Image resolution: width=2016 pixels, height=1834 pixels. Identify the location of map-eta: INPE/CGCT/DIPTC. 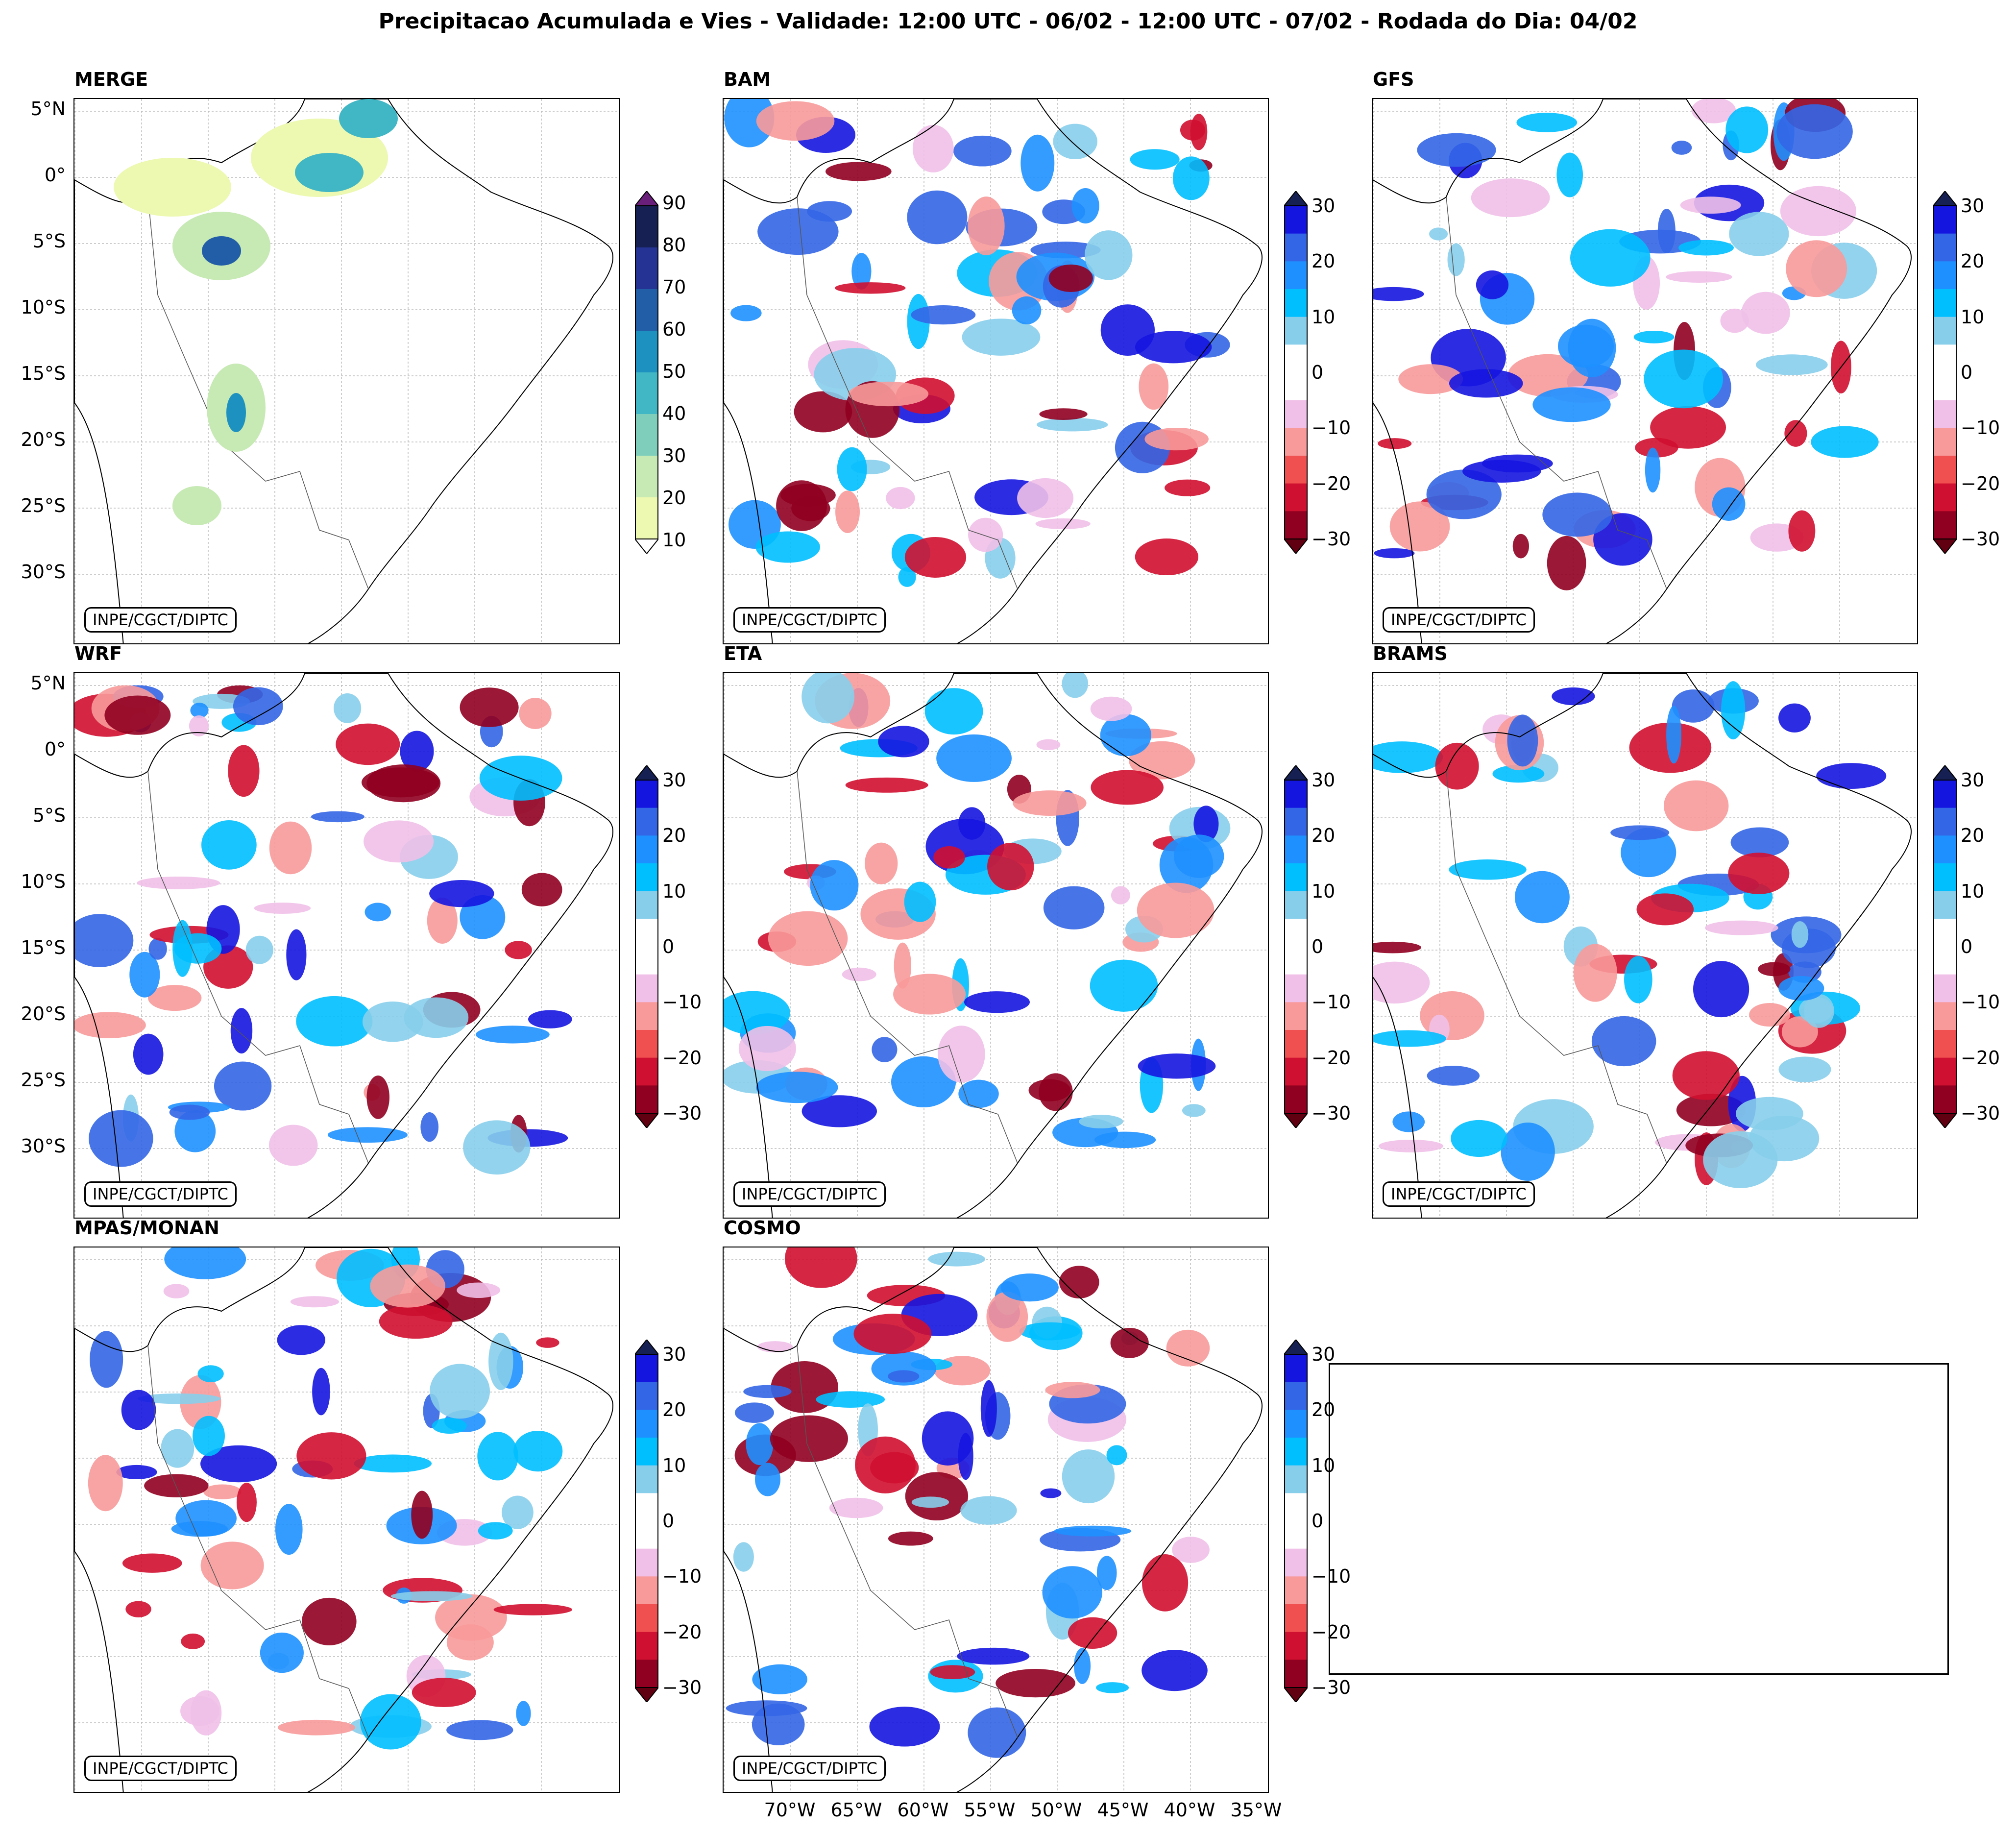
(996, 945).